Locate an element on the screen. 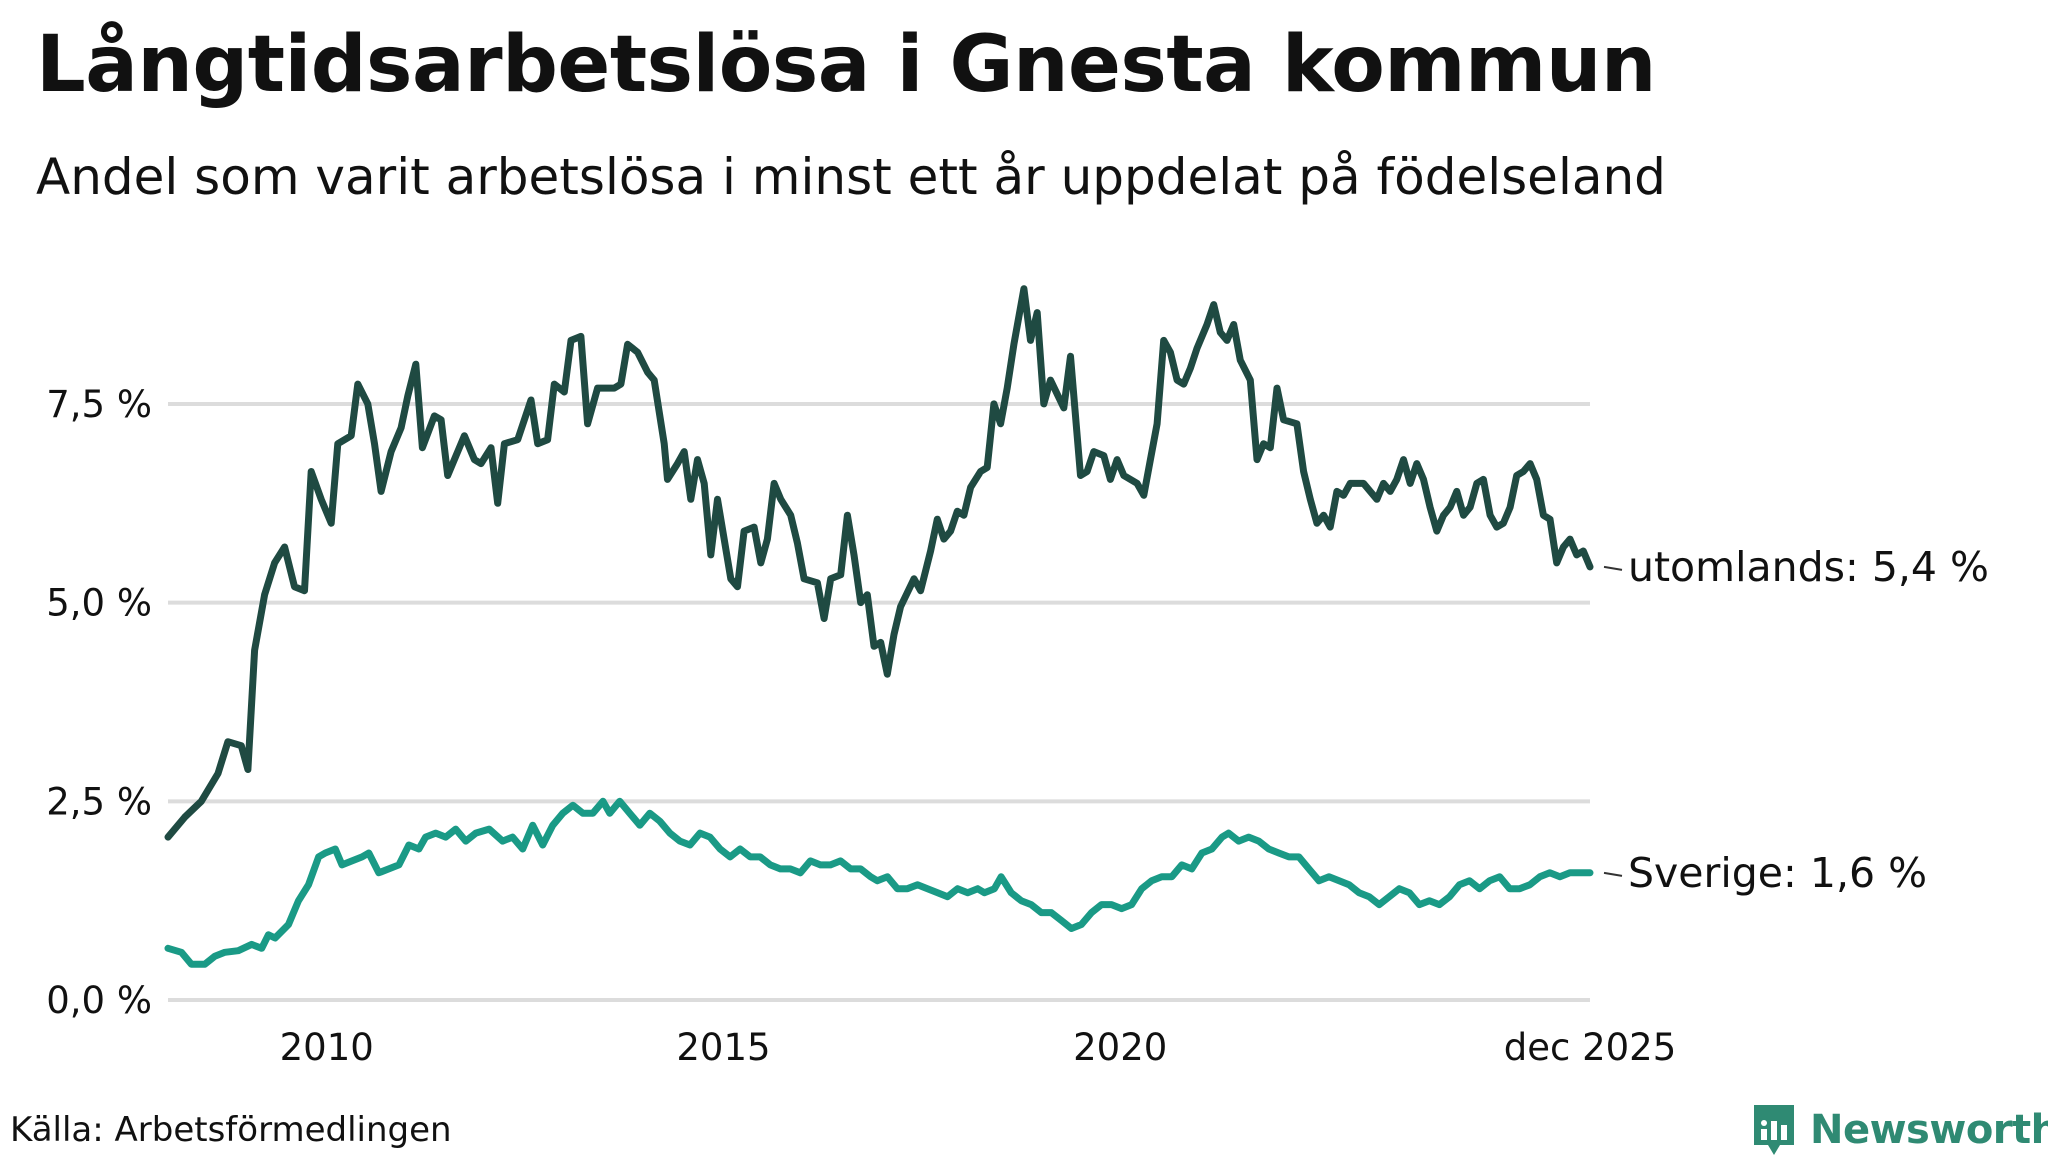  brand-name: Newsworthy is located at coordinates (1929, 1130).